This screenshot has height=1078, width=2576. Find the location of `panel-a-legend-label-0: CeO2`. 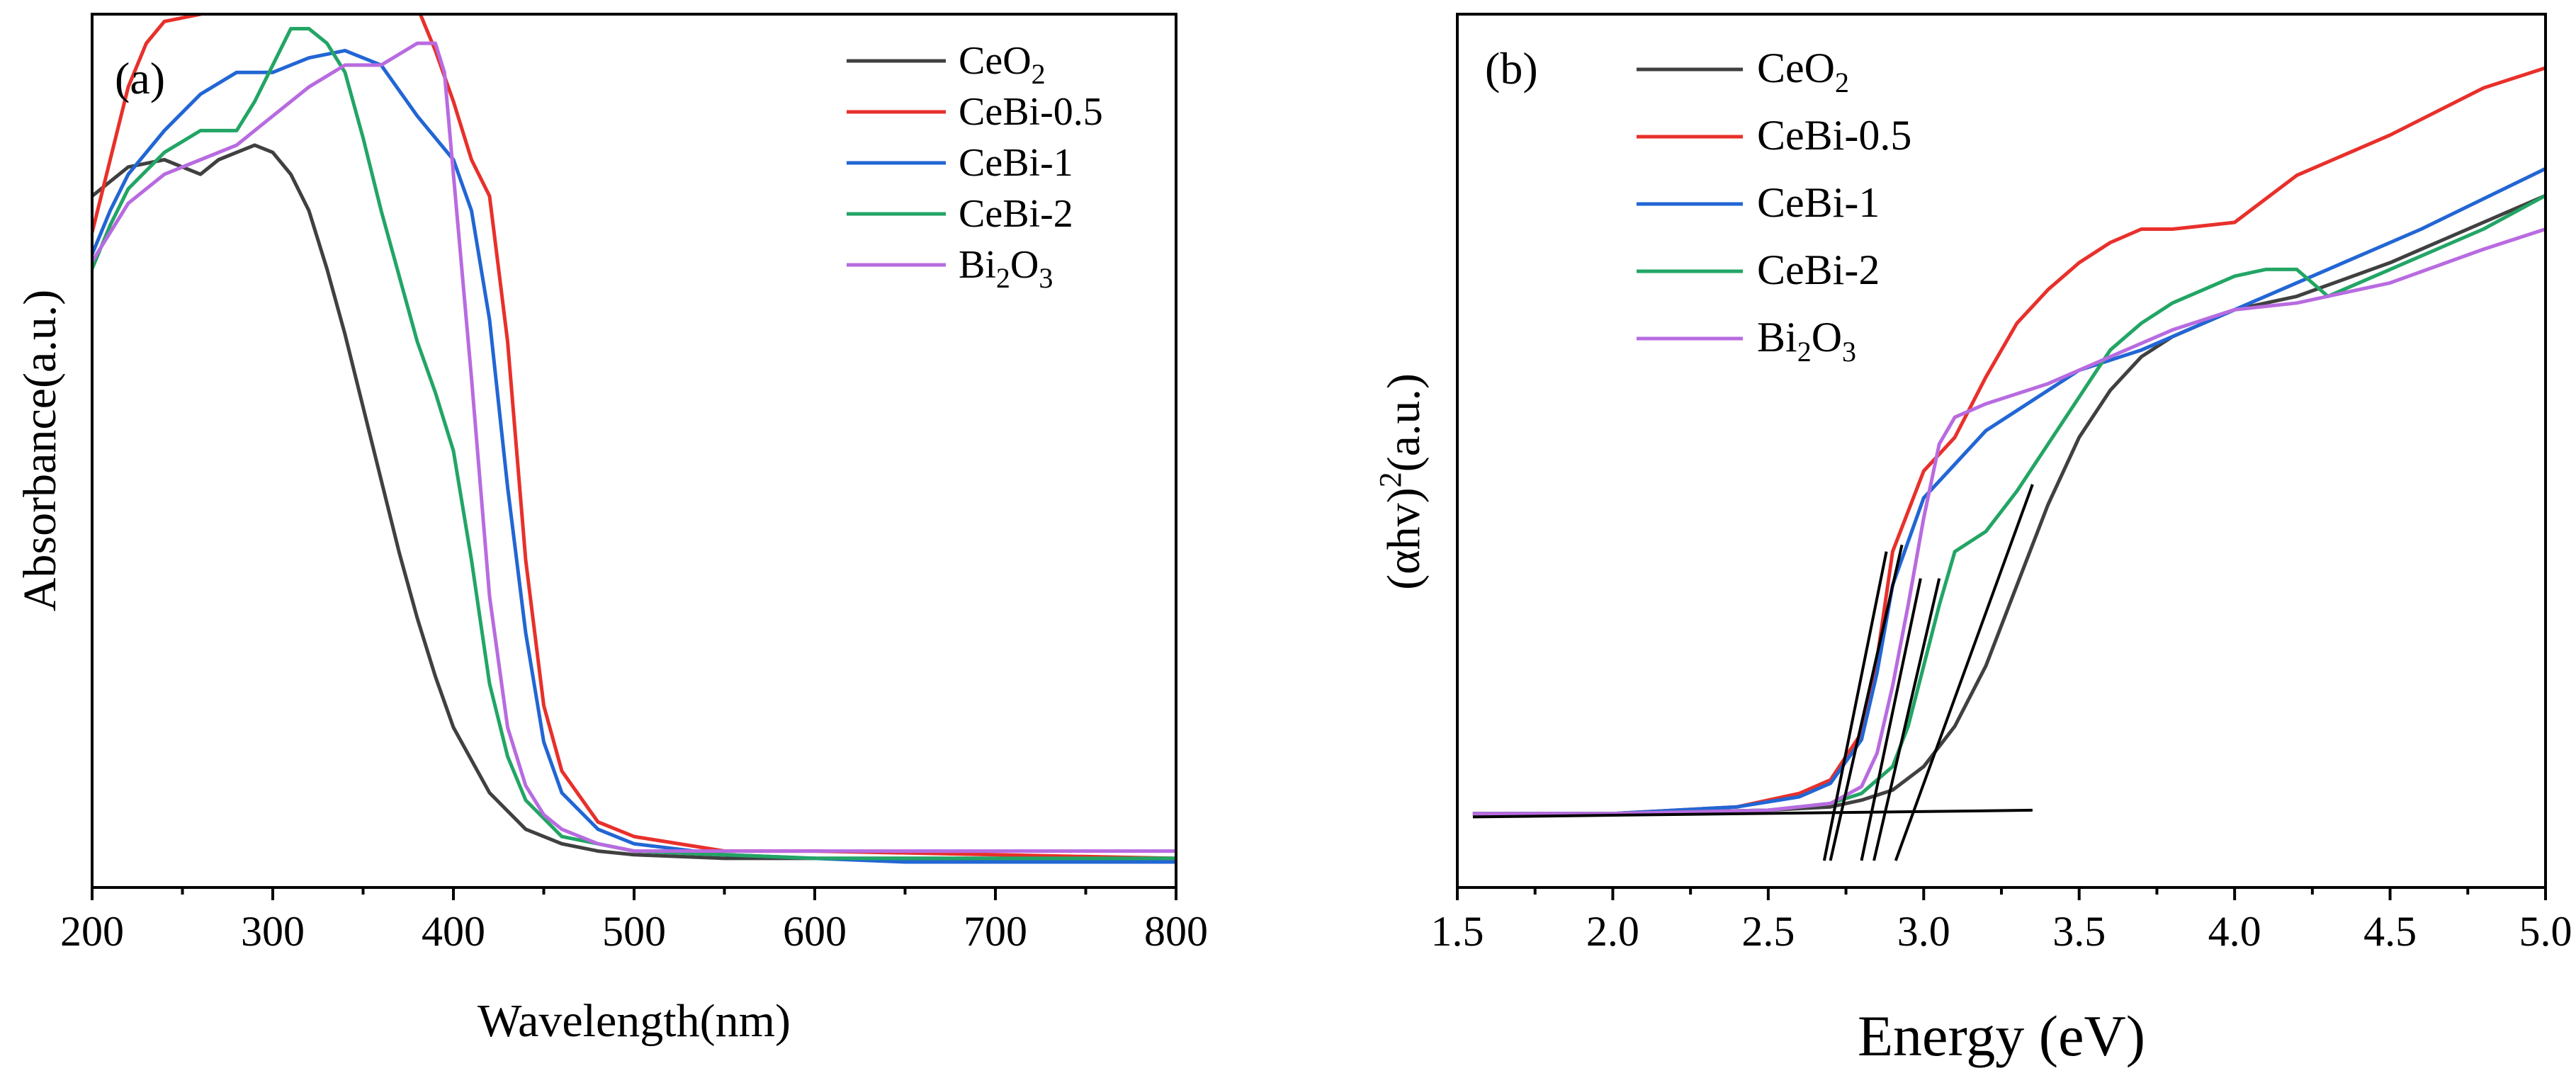

panel-a-legend-label-0: CeO2 is located at coordinates (1002, 65).